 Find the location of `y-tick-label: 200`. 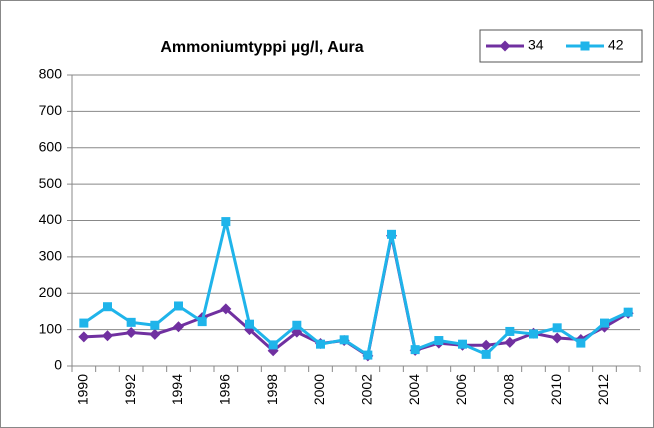

y-tick-label: 200 is located at coordinates (51, 292).